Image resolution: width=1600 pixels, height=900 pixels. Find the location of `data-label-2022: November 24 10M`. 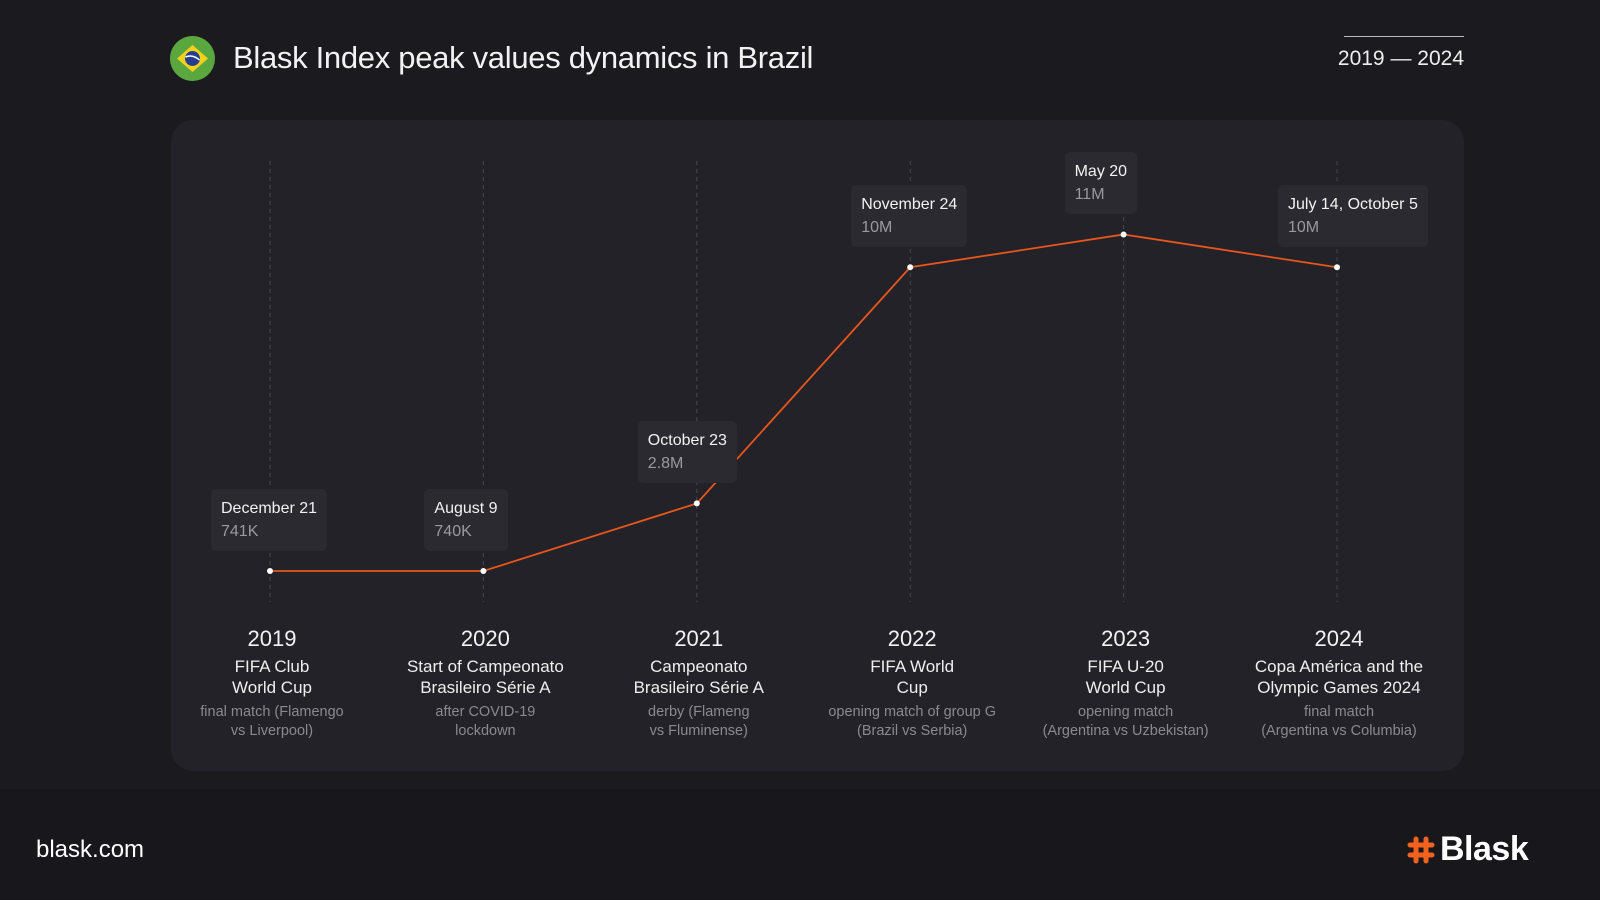

data-label-2022: November 24 10M is located at coordinates (909, 216).